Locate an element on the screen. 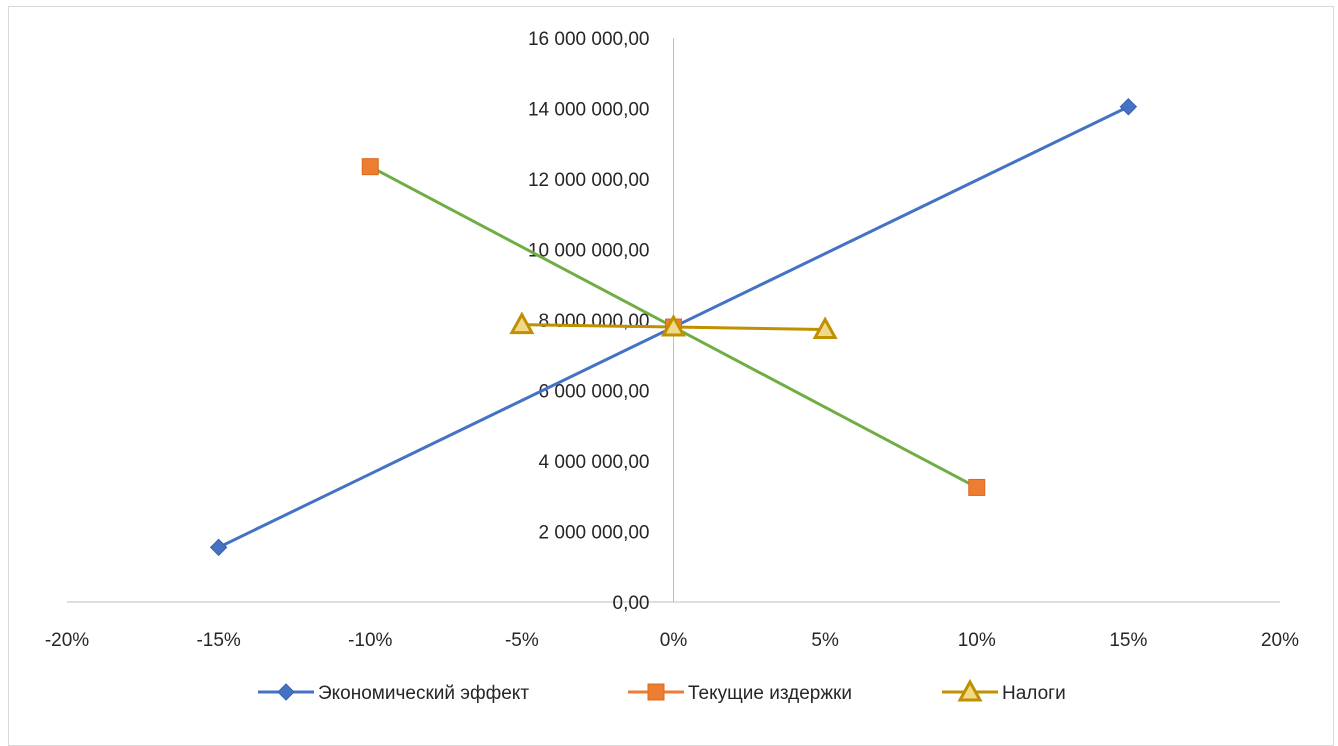 The image size is (1338, 746). x-tick-label: 20% is located at coordinates (1280, 640).